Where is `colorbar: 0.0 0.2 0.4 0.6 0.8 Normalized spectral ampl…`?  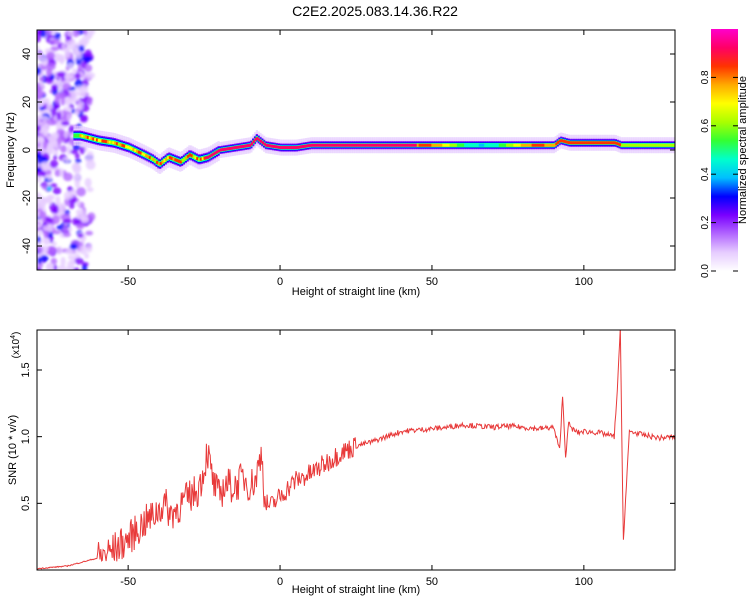
colorbar: 0.0 0.2 0.4 0.6 0.8 Normalized spectral ampl… is located at coordinates (724, 153).